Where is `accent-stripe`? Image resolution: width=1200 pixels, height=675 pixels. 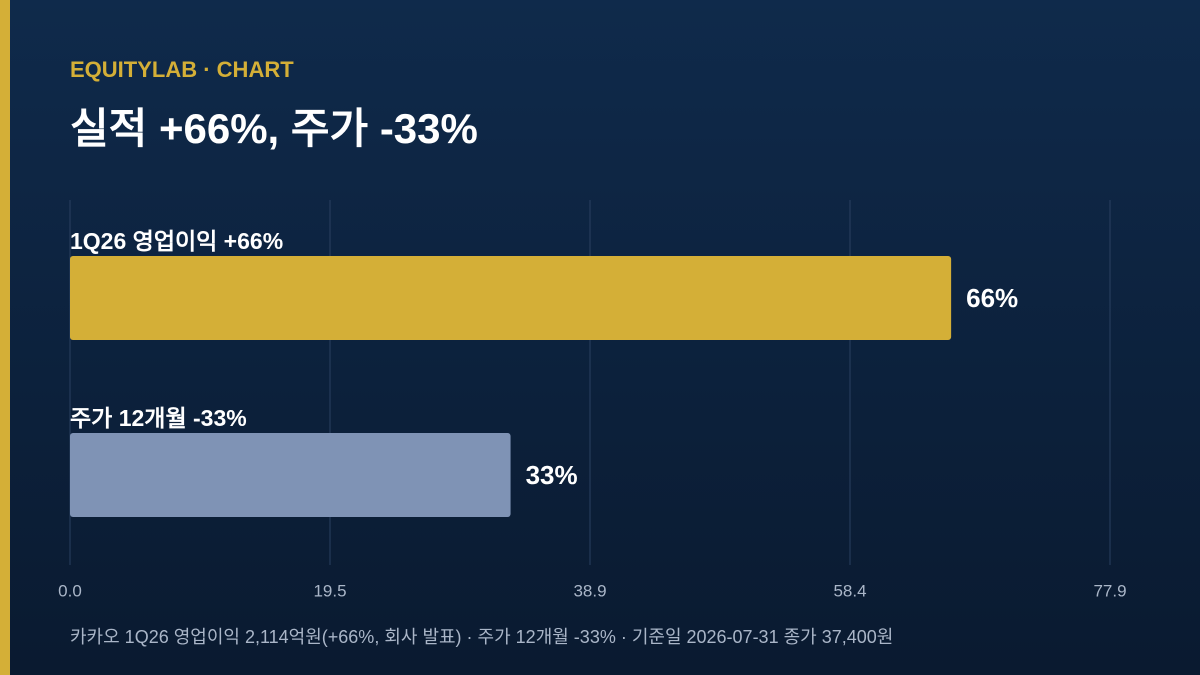
accent-stripe is located at coordinates (5, 337).